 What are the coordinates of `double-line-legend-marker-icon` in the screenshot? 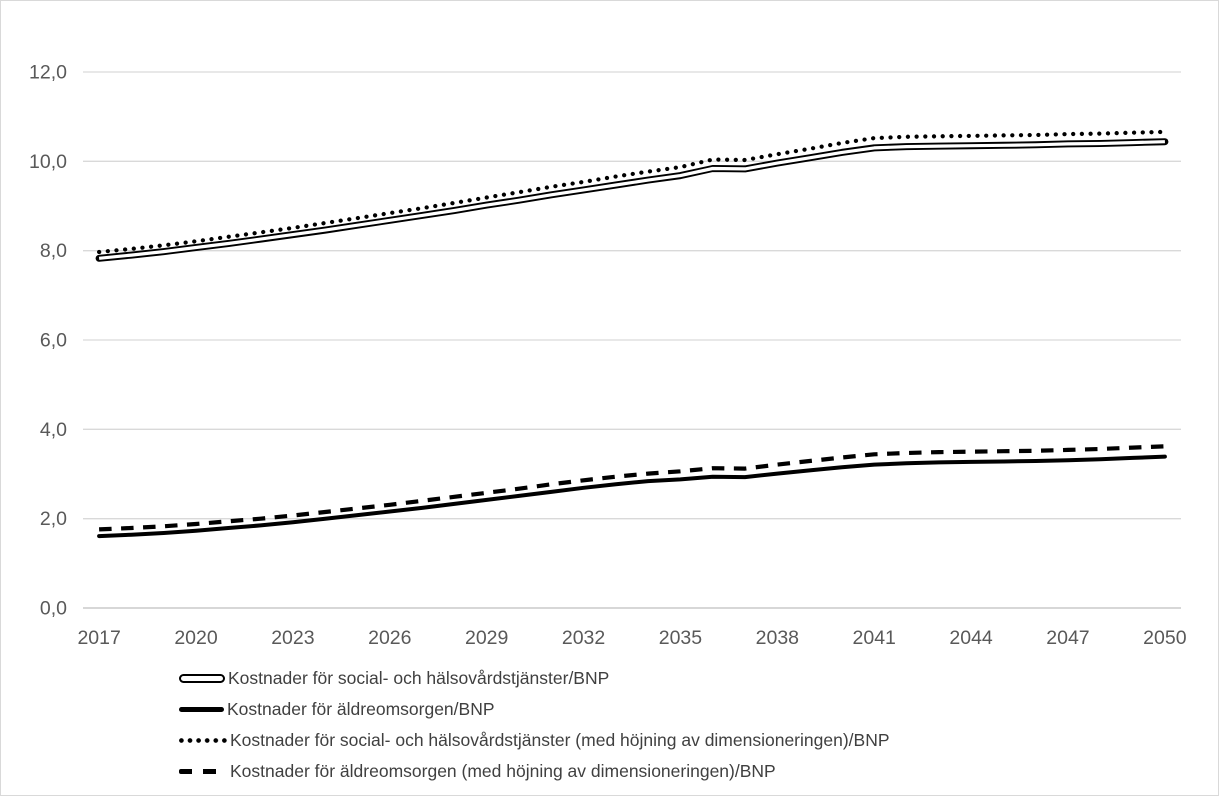 It's located at (202, 678).